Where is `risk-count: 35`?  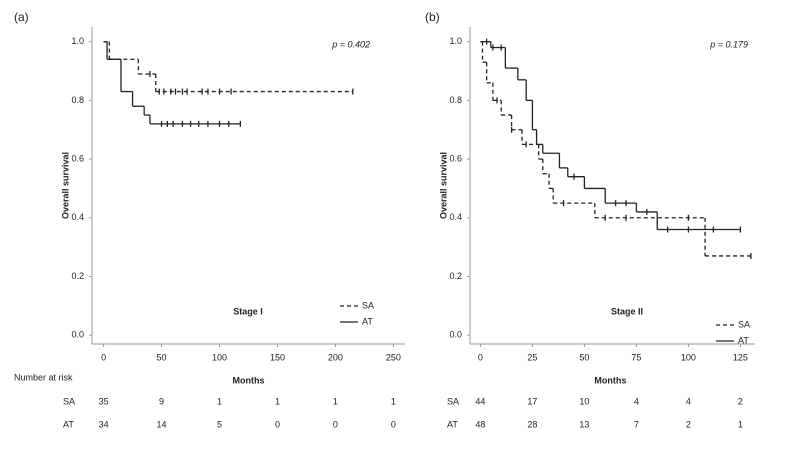
risk-count: 35 is located at coordinates (104, 401).